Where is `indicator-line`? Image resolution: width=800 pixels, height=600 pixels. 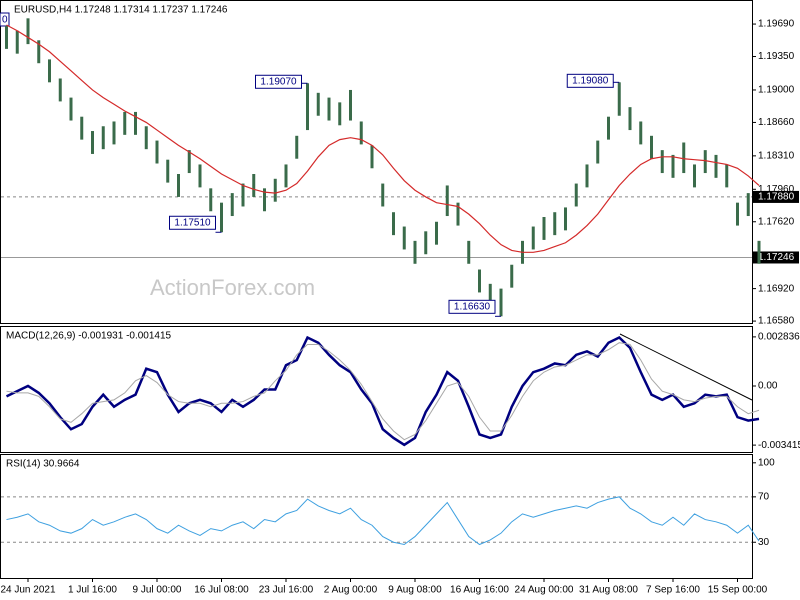
indicator-line is located at coordinates (383, 521).